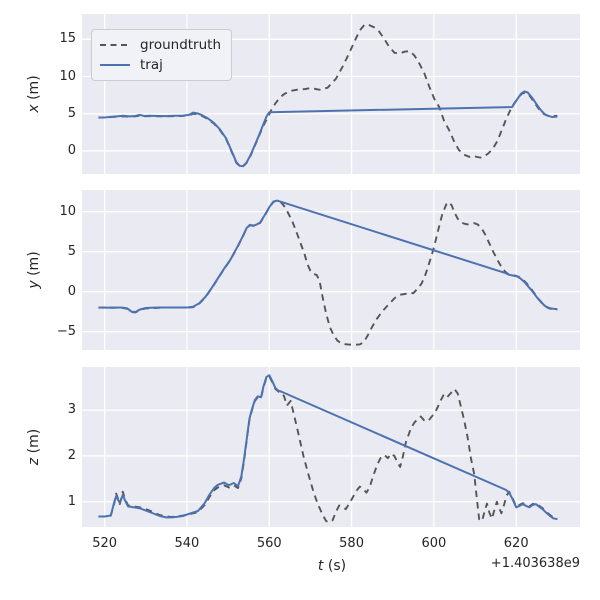 The image size is (600, 600). Describe the element at coordinates (434, 543) in the screenshot. I see `x-tick-label: 600` at that location.